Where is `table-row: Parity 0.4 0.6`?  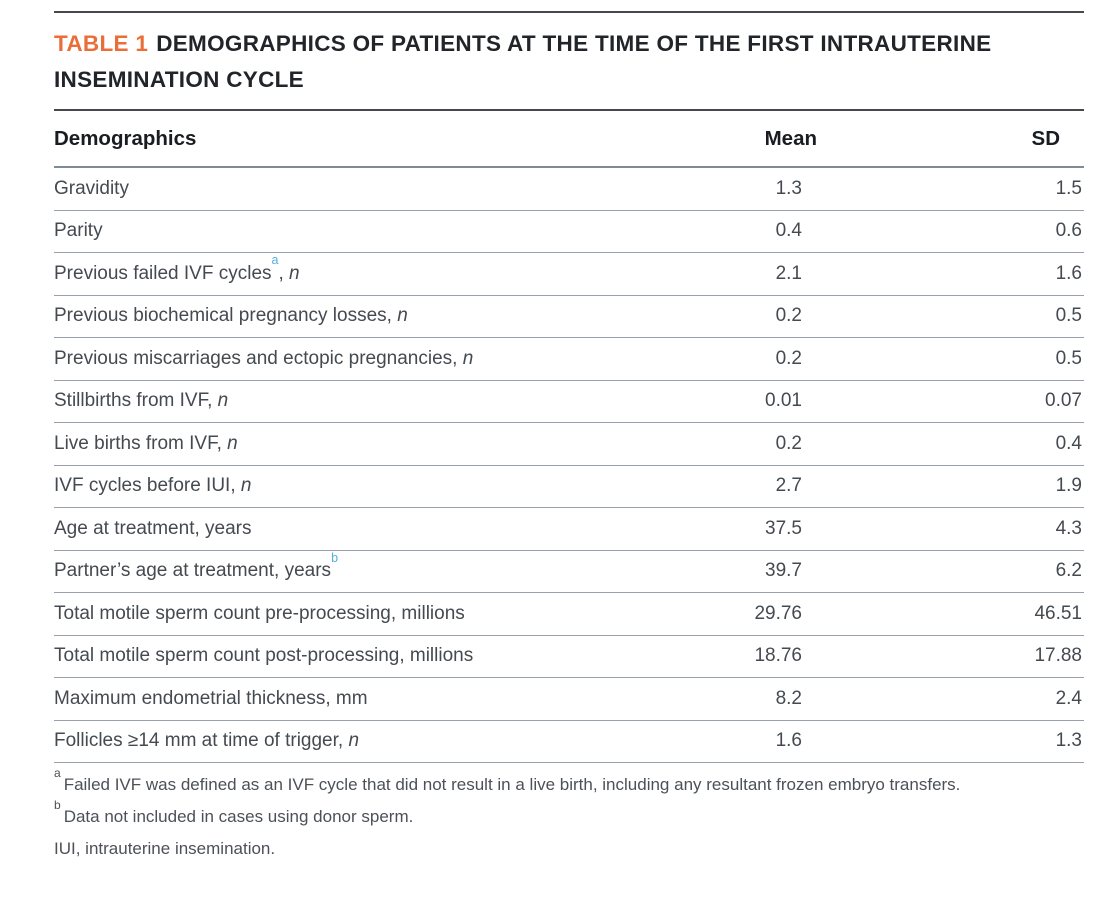
table-row: Parity 0.4 0.6 is located at coordinates (569, 232).